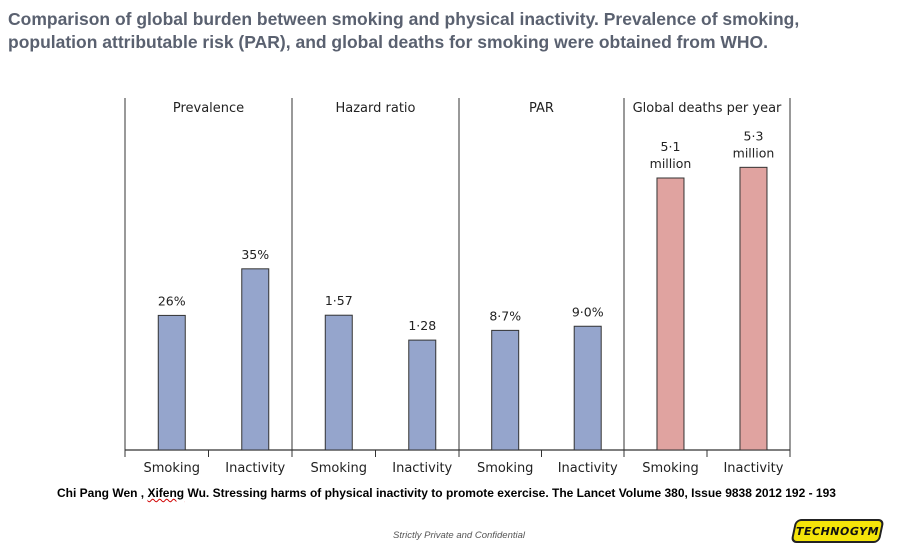 Image resolution: width=915 pixels, height=548 pixels. I want to click on value-label-1-1: 1·28, so click(422, 325).